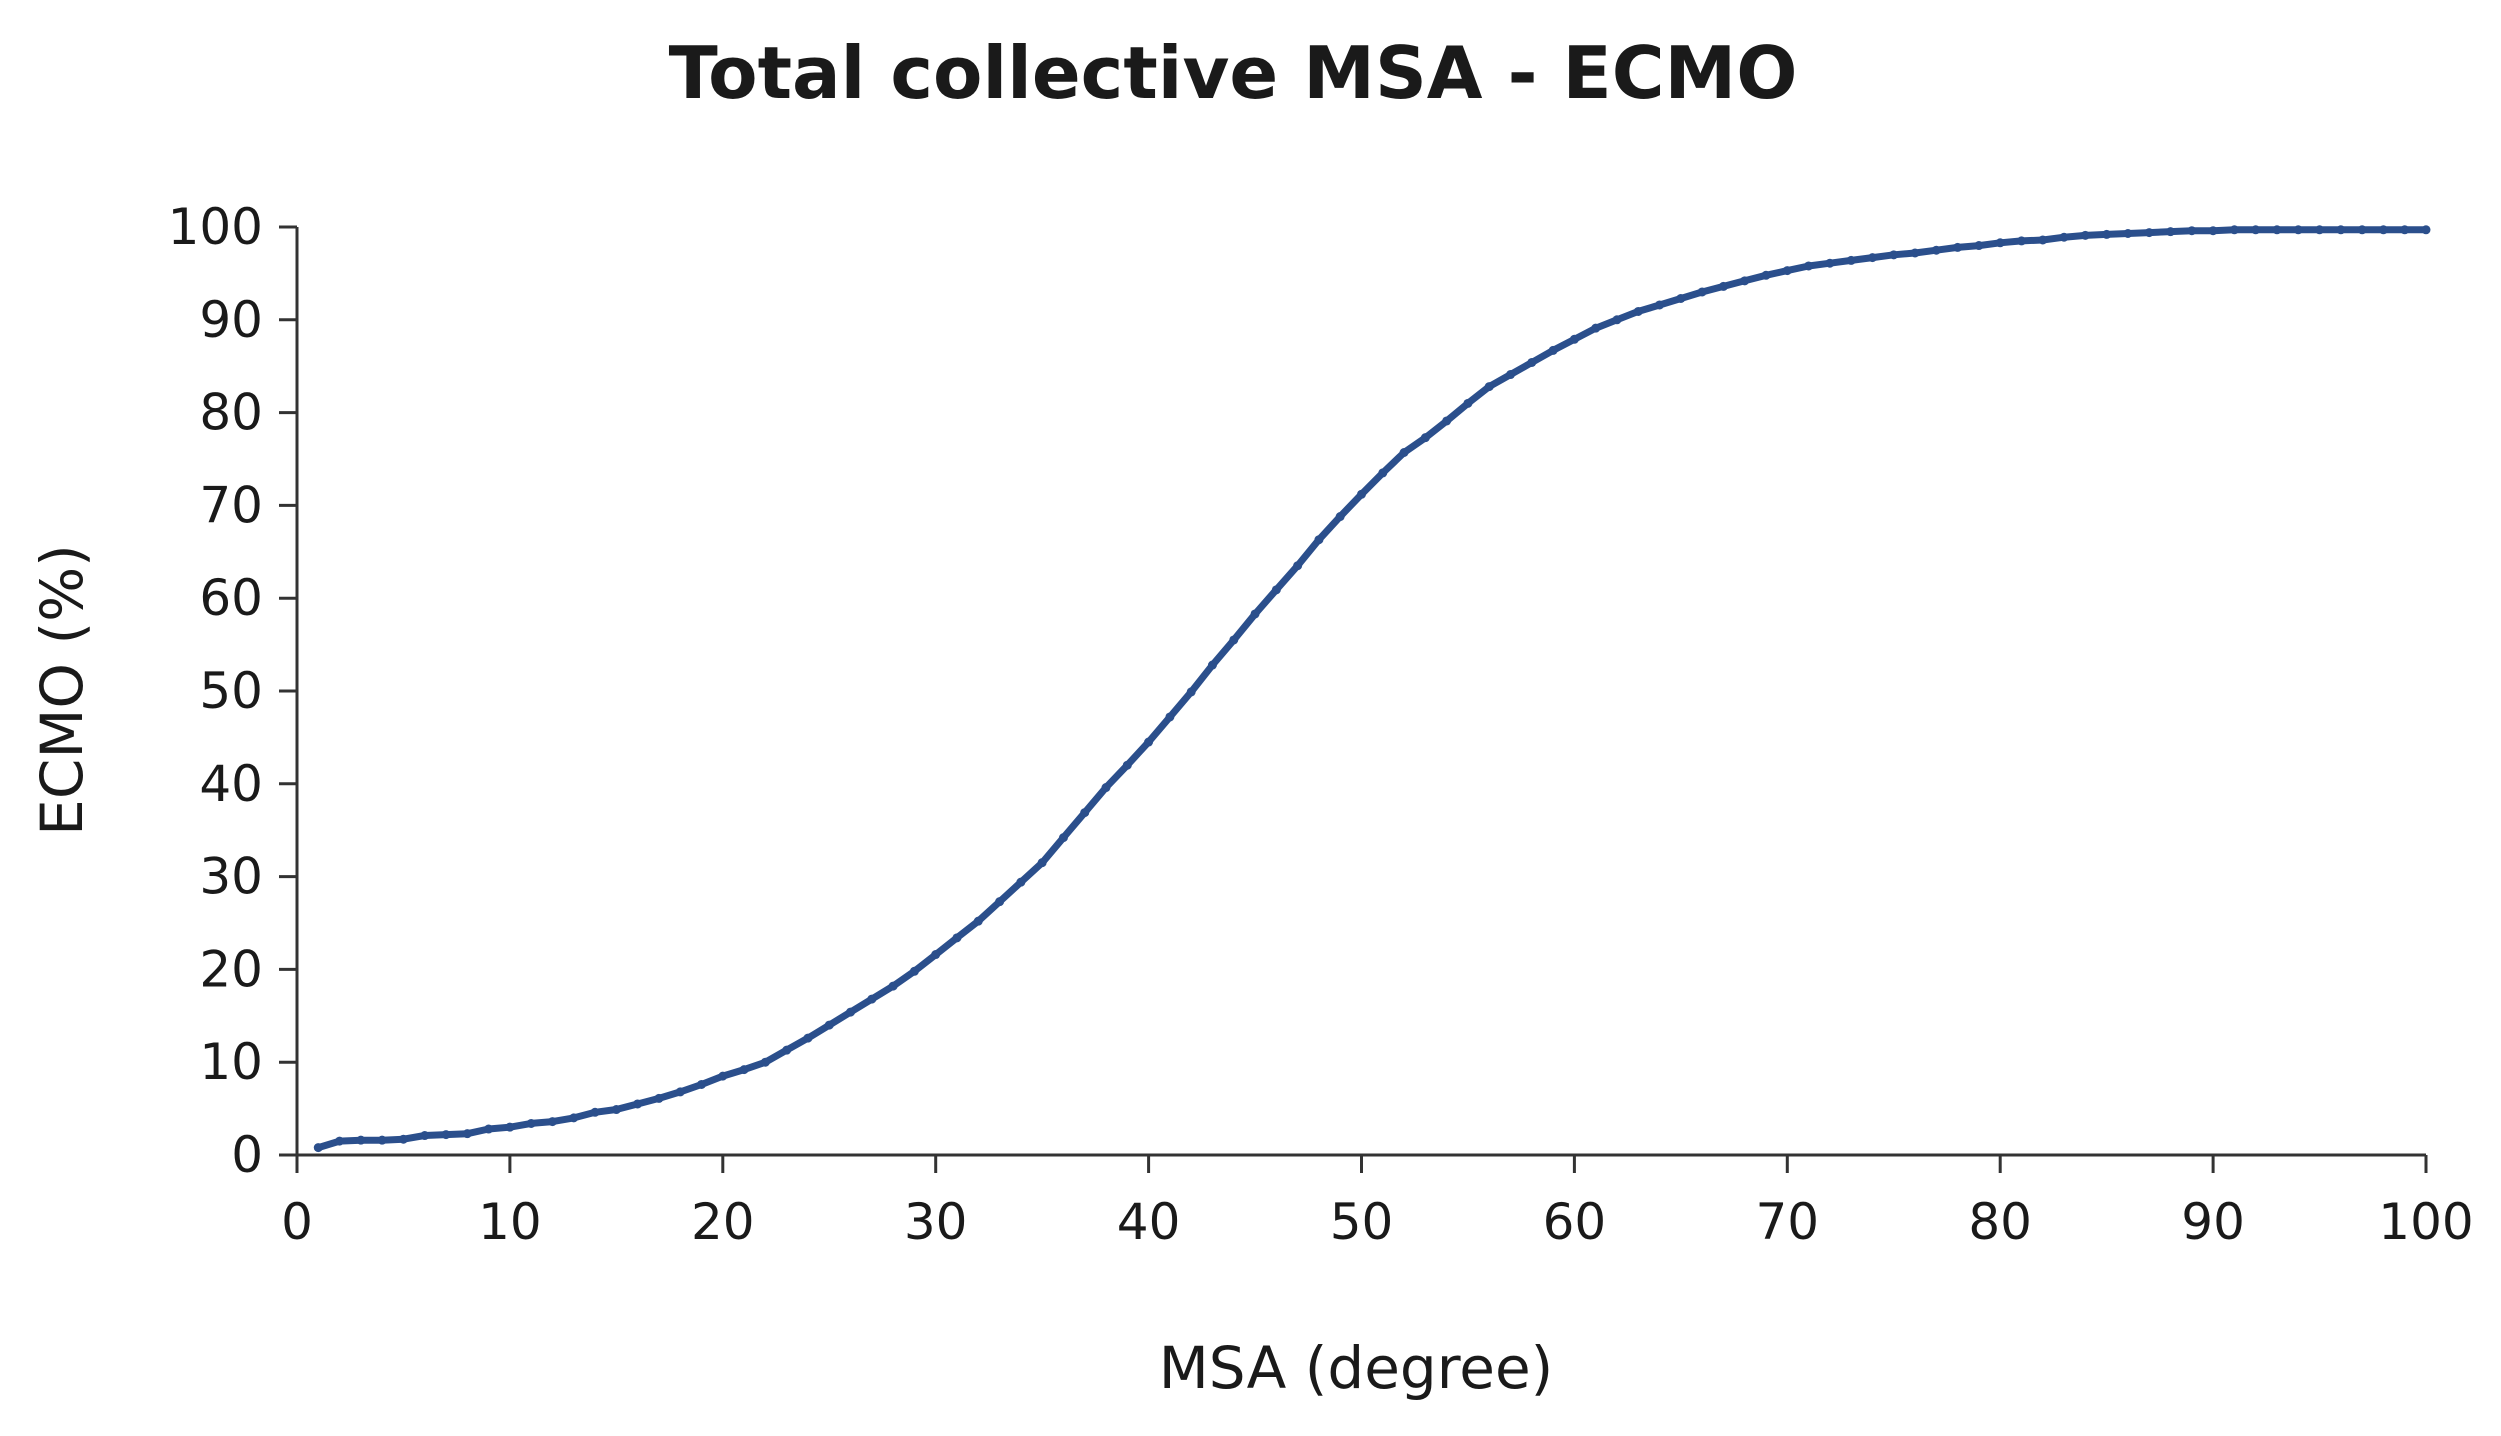  What do you see at coordinates (936, 1222) in the screenshot?
I see `x-tick-label: 30` at bounding box center [936, 1222].